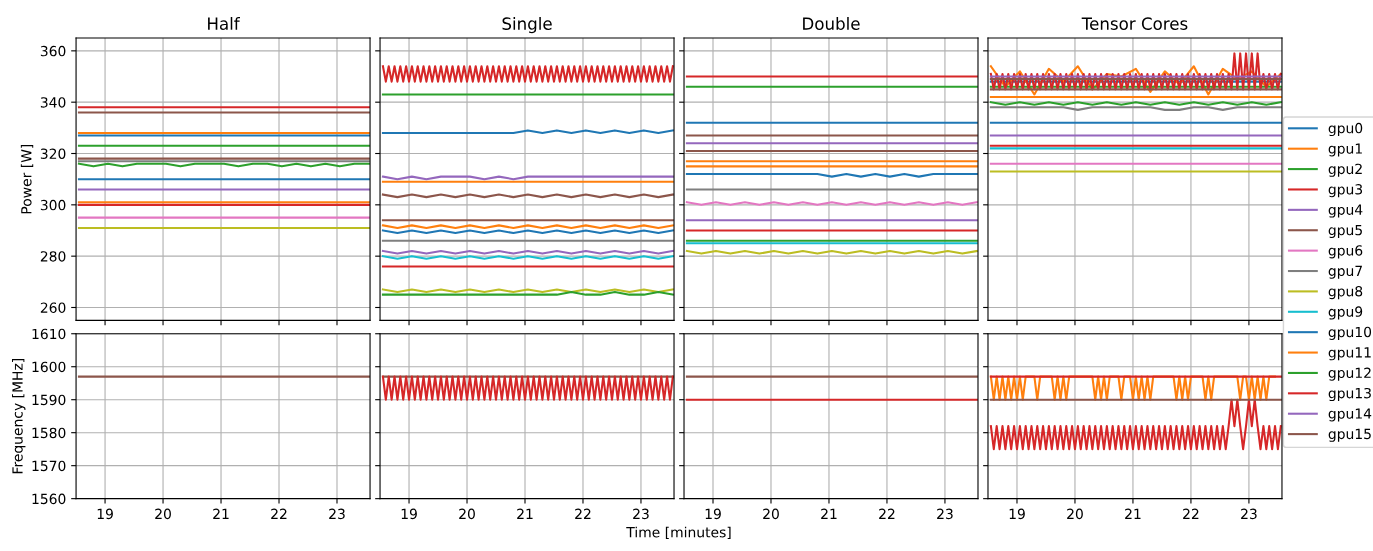 This screenshot has width=1373, height=551. Describe the element at coordinates (1350, 415) in the screenshot. I see `legend-label: gpu14` at that location.